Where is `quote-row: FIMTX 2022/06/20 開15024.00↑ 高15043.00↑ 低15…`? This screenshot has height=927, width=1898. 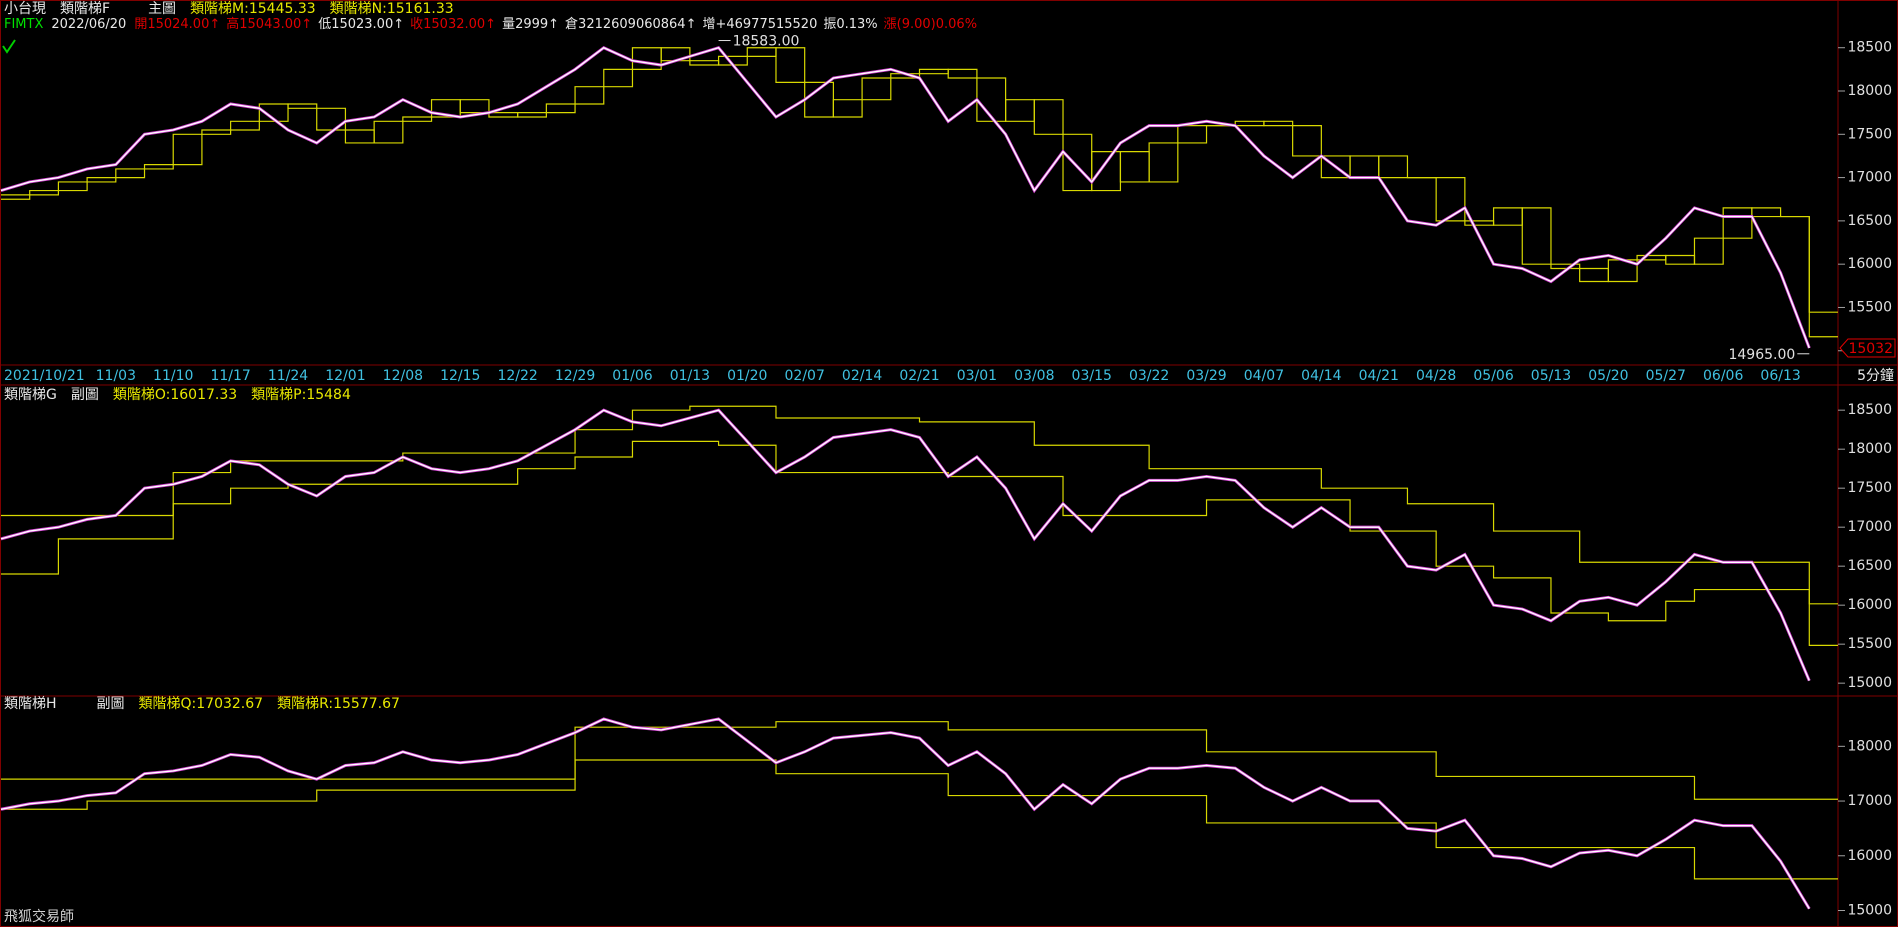 quote-row: FIMTX 2022/06/20 開15024.00↑ 高15043.00↑ 低15… is located at coordinates (493, 25).